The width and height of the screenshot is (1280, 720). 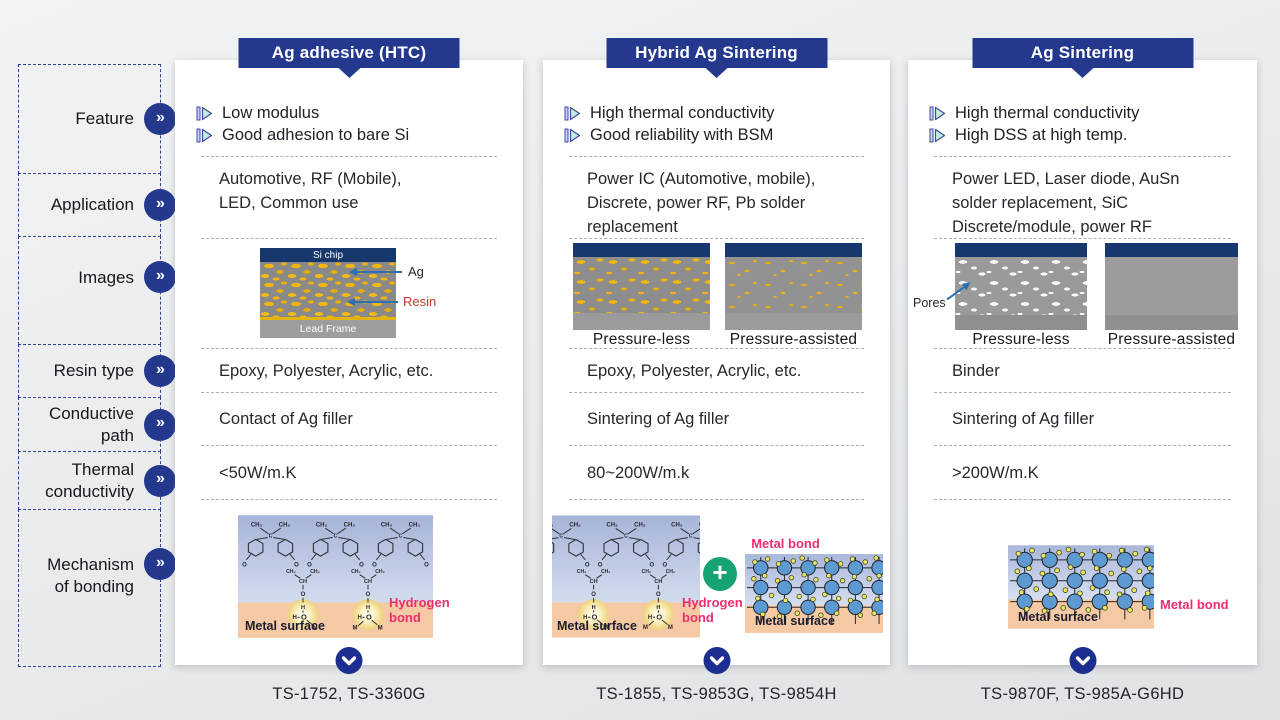 What do you see at coordinates (1082, 694) in the screenshot?
I see `product-codes: TS-9870F, TS-985A-G6HD` at bounding box center [1082, 694].